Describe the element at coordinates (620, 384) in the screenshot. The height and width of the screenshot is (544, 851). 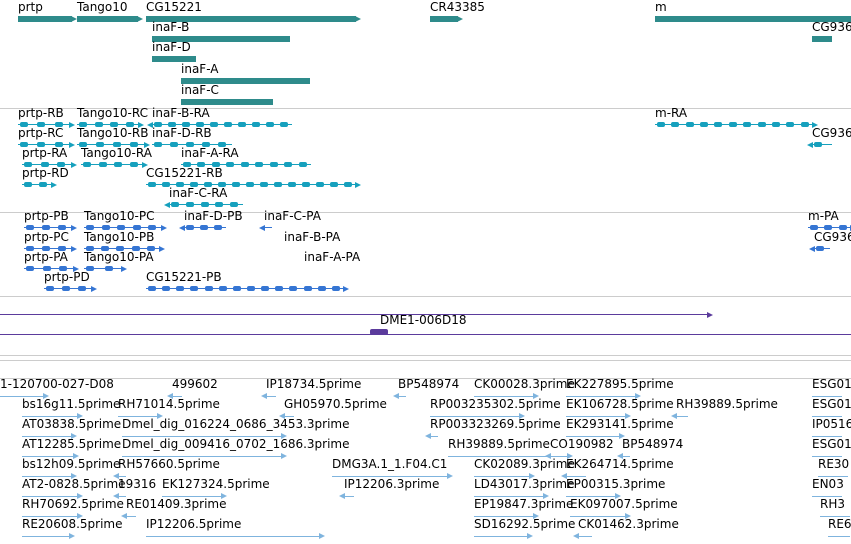
I see `feature-label: EK227895.5prime` at that location.